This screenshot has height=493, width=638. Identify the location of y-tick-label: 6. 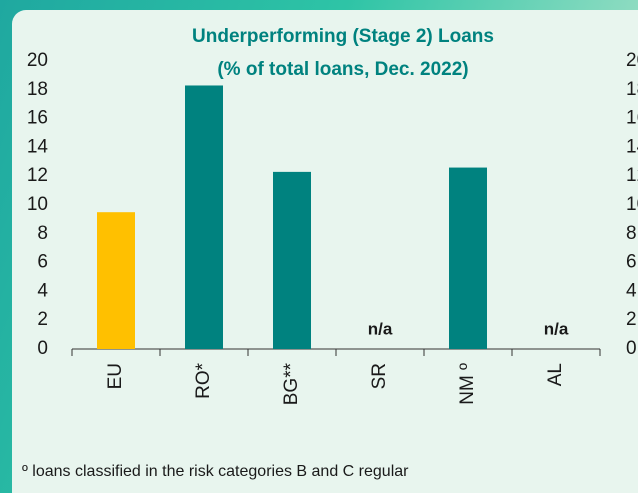
(42, 262).